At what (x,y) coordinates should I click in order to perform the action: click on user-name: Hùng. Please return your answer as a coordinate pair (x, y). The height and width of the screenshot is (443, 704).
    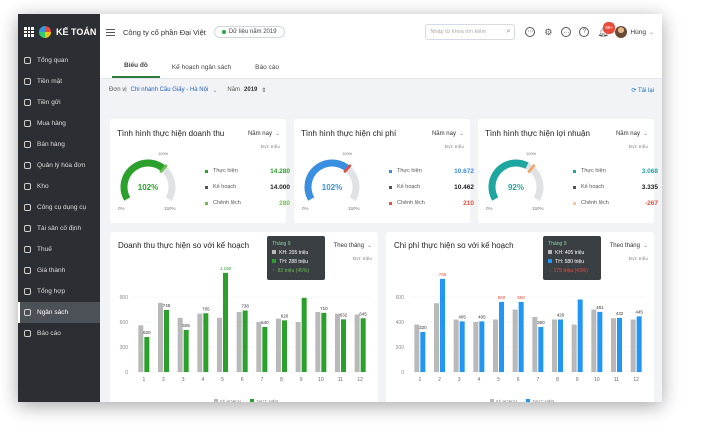
    Looking at the image, I should click on (638, 32).